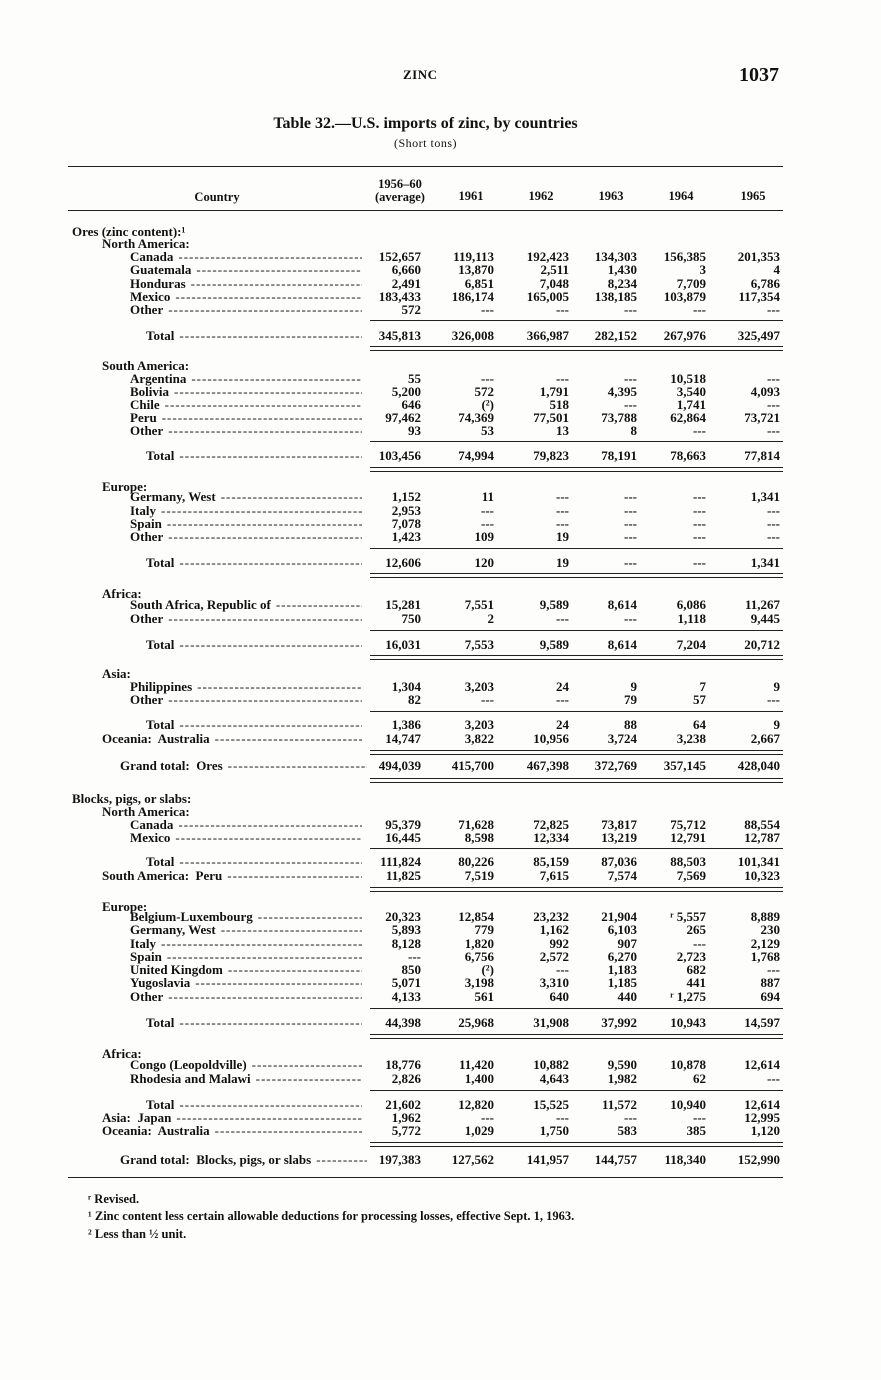  I want to click on value-cell: 428,040, so click(758, 765).